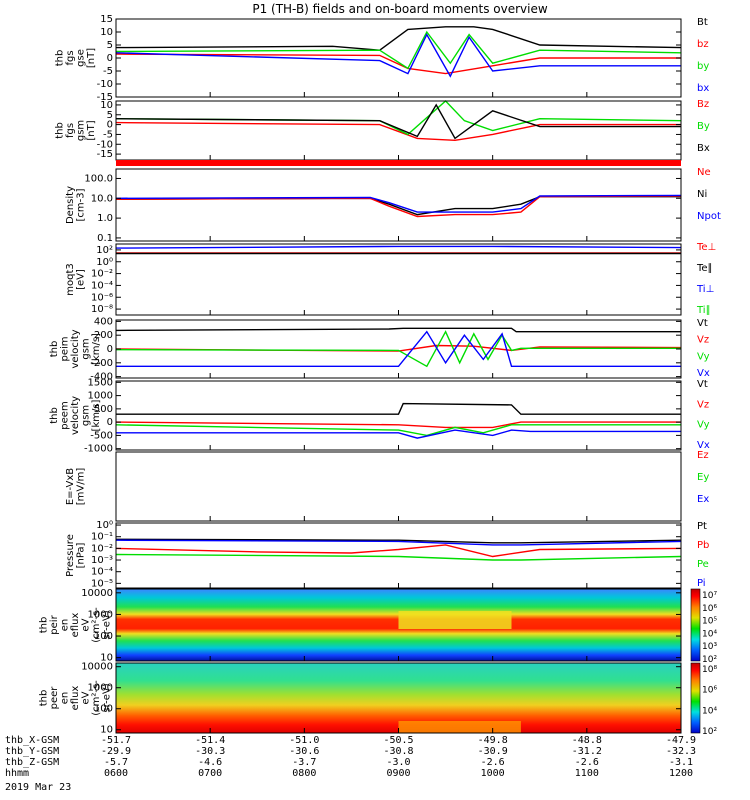 The height and width of the screenshot is (800, 750). I want to click on y-tick-label: 1.0, so click(105, 218).